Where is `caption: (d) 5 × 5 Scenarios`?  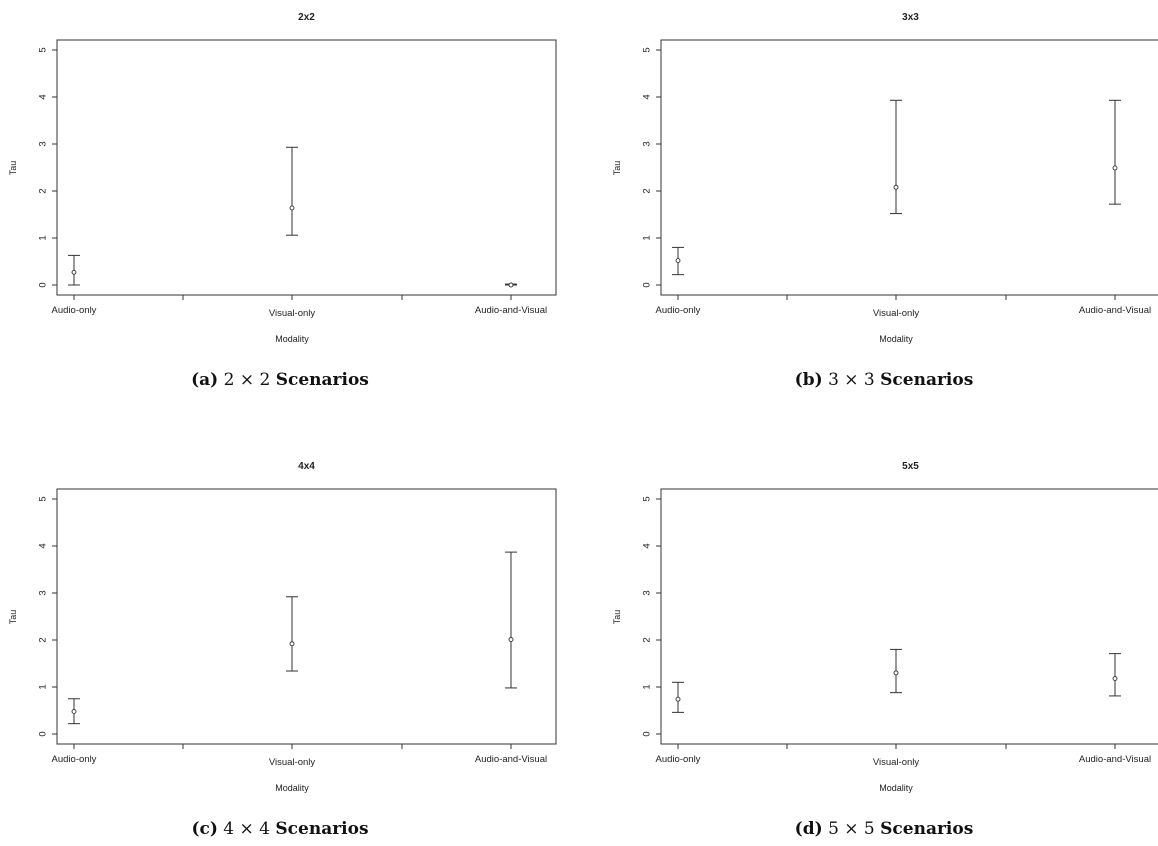
caption: (d) 5 × 5 Scenarios is located at coordinates (881, 829).